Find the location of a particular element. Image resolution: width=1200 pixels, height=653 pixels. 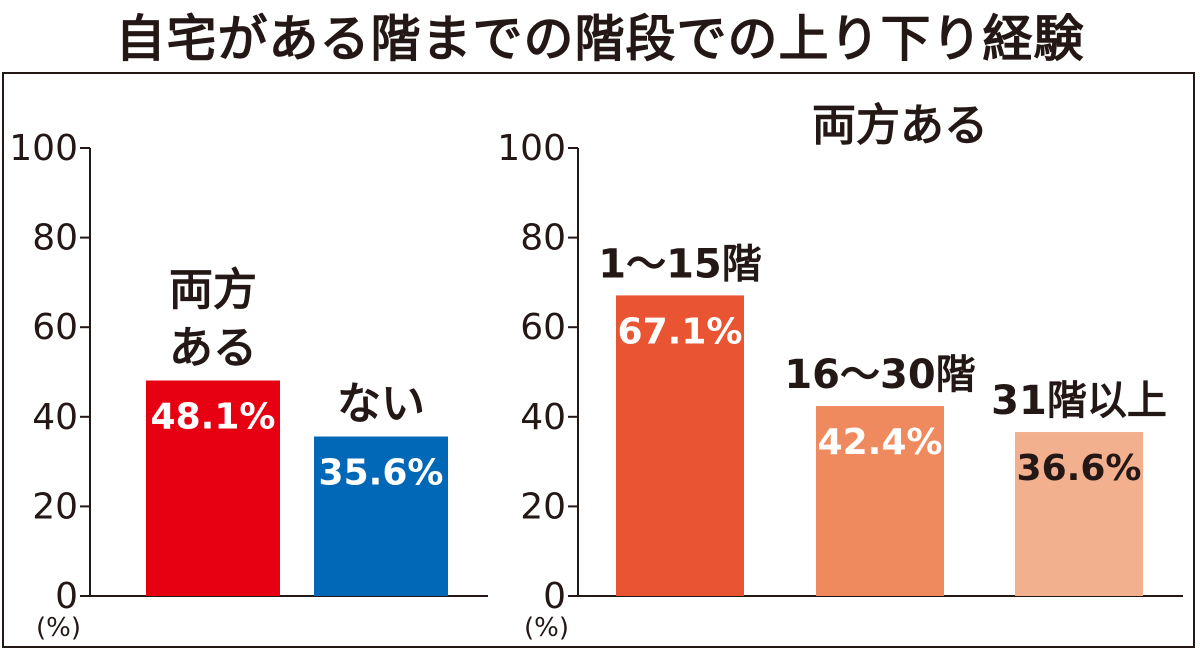

bar-value-label: 36.6% is located at coordinates (1079, 468).